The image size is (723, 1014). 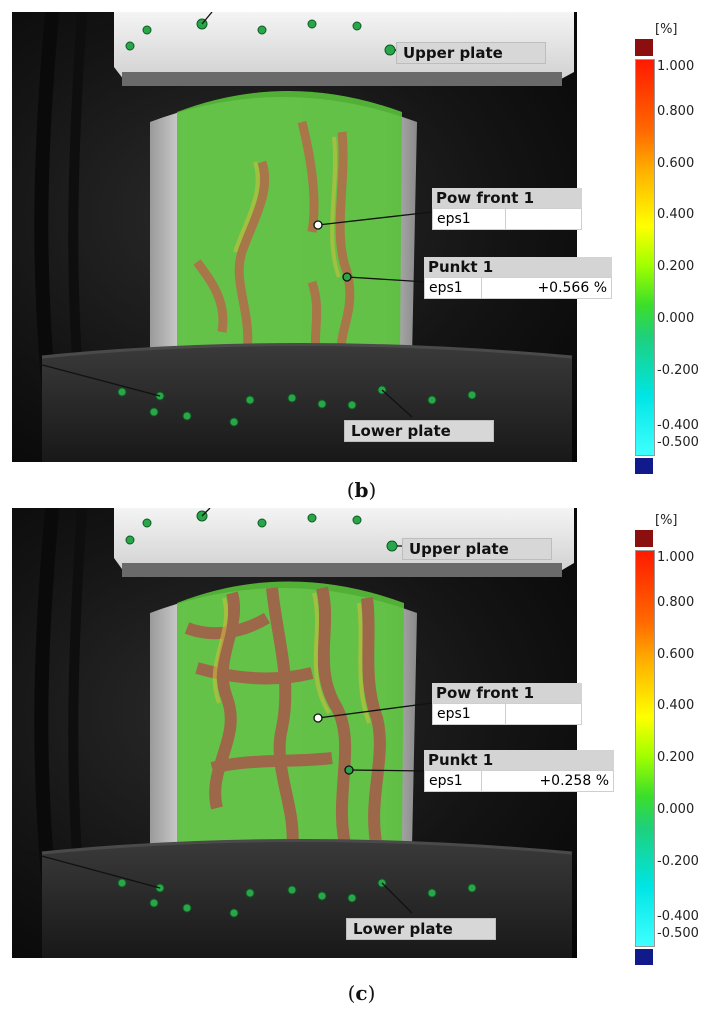 I want to click on punkt-readout: Punkt 1 eps1 +0.258 %, so click(x=519, y=771).